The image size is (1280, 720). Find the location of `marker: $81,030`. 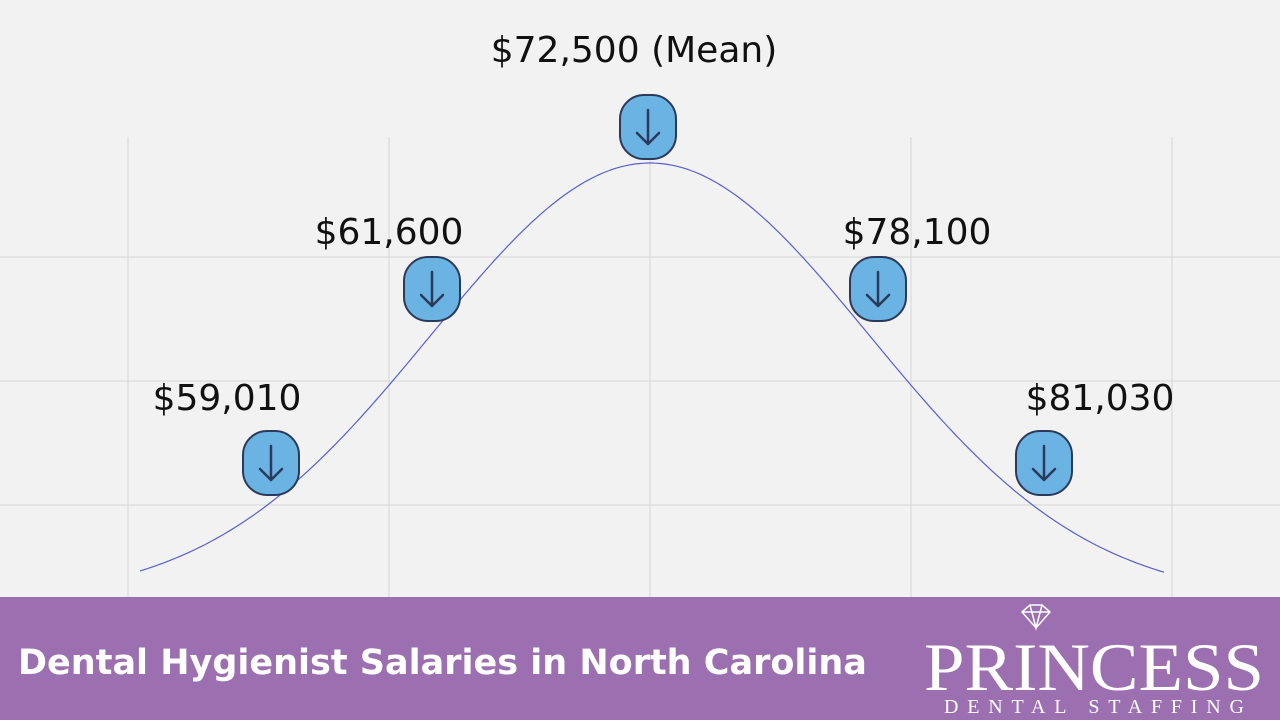

marker: $81,030 is located at coordinates (1095, 437).